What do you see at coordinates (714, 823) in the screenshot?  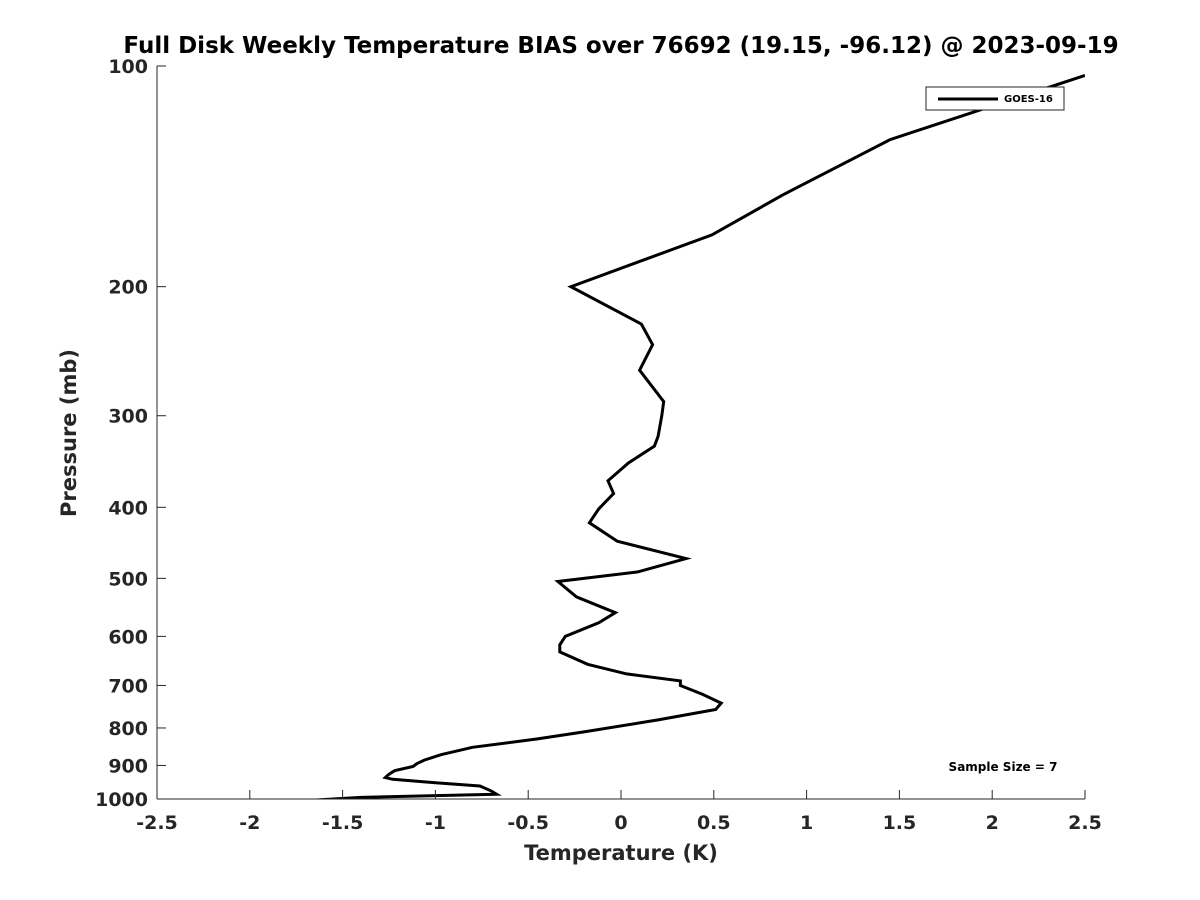 I see `x-tick-label: 0.5` at bounding box center [714, 823].